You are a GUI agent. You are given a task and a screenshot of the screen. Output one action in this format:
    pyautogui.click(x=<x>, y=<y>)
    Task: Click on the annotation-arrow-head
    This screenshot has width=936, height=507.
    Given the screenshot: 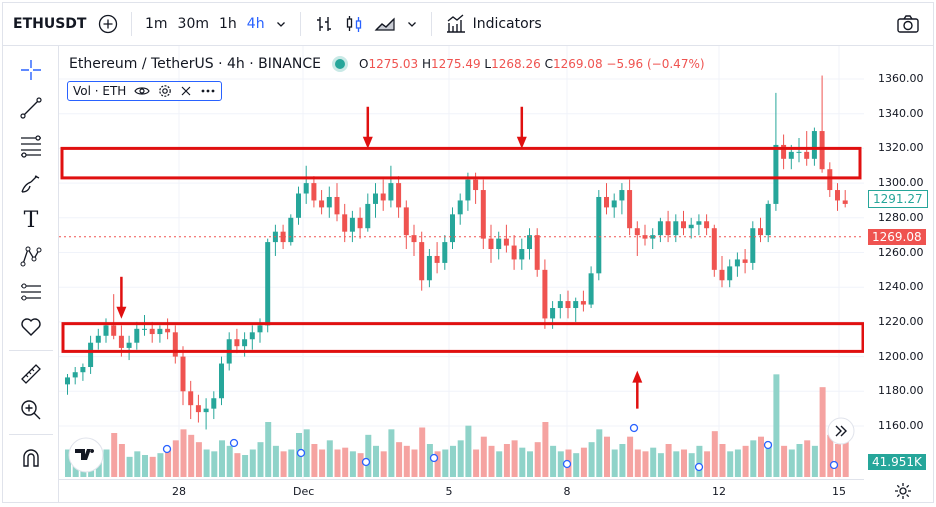 What is the action you would take?
    pyautogui.click(x=637, y=376)
    